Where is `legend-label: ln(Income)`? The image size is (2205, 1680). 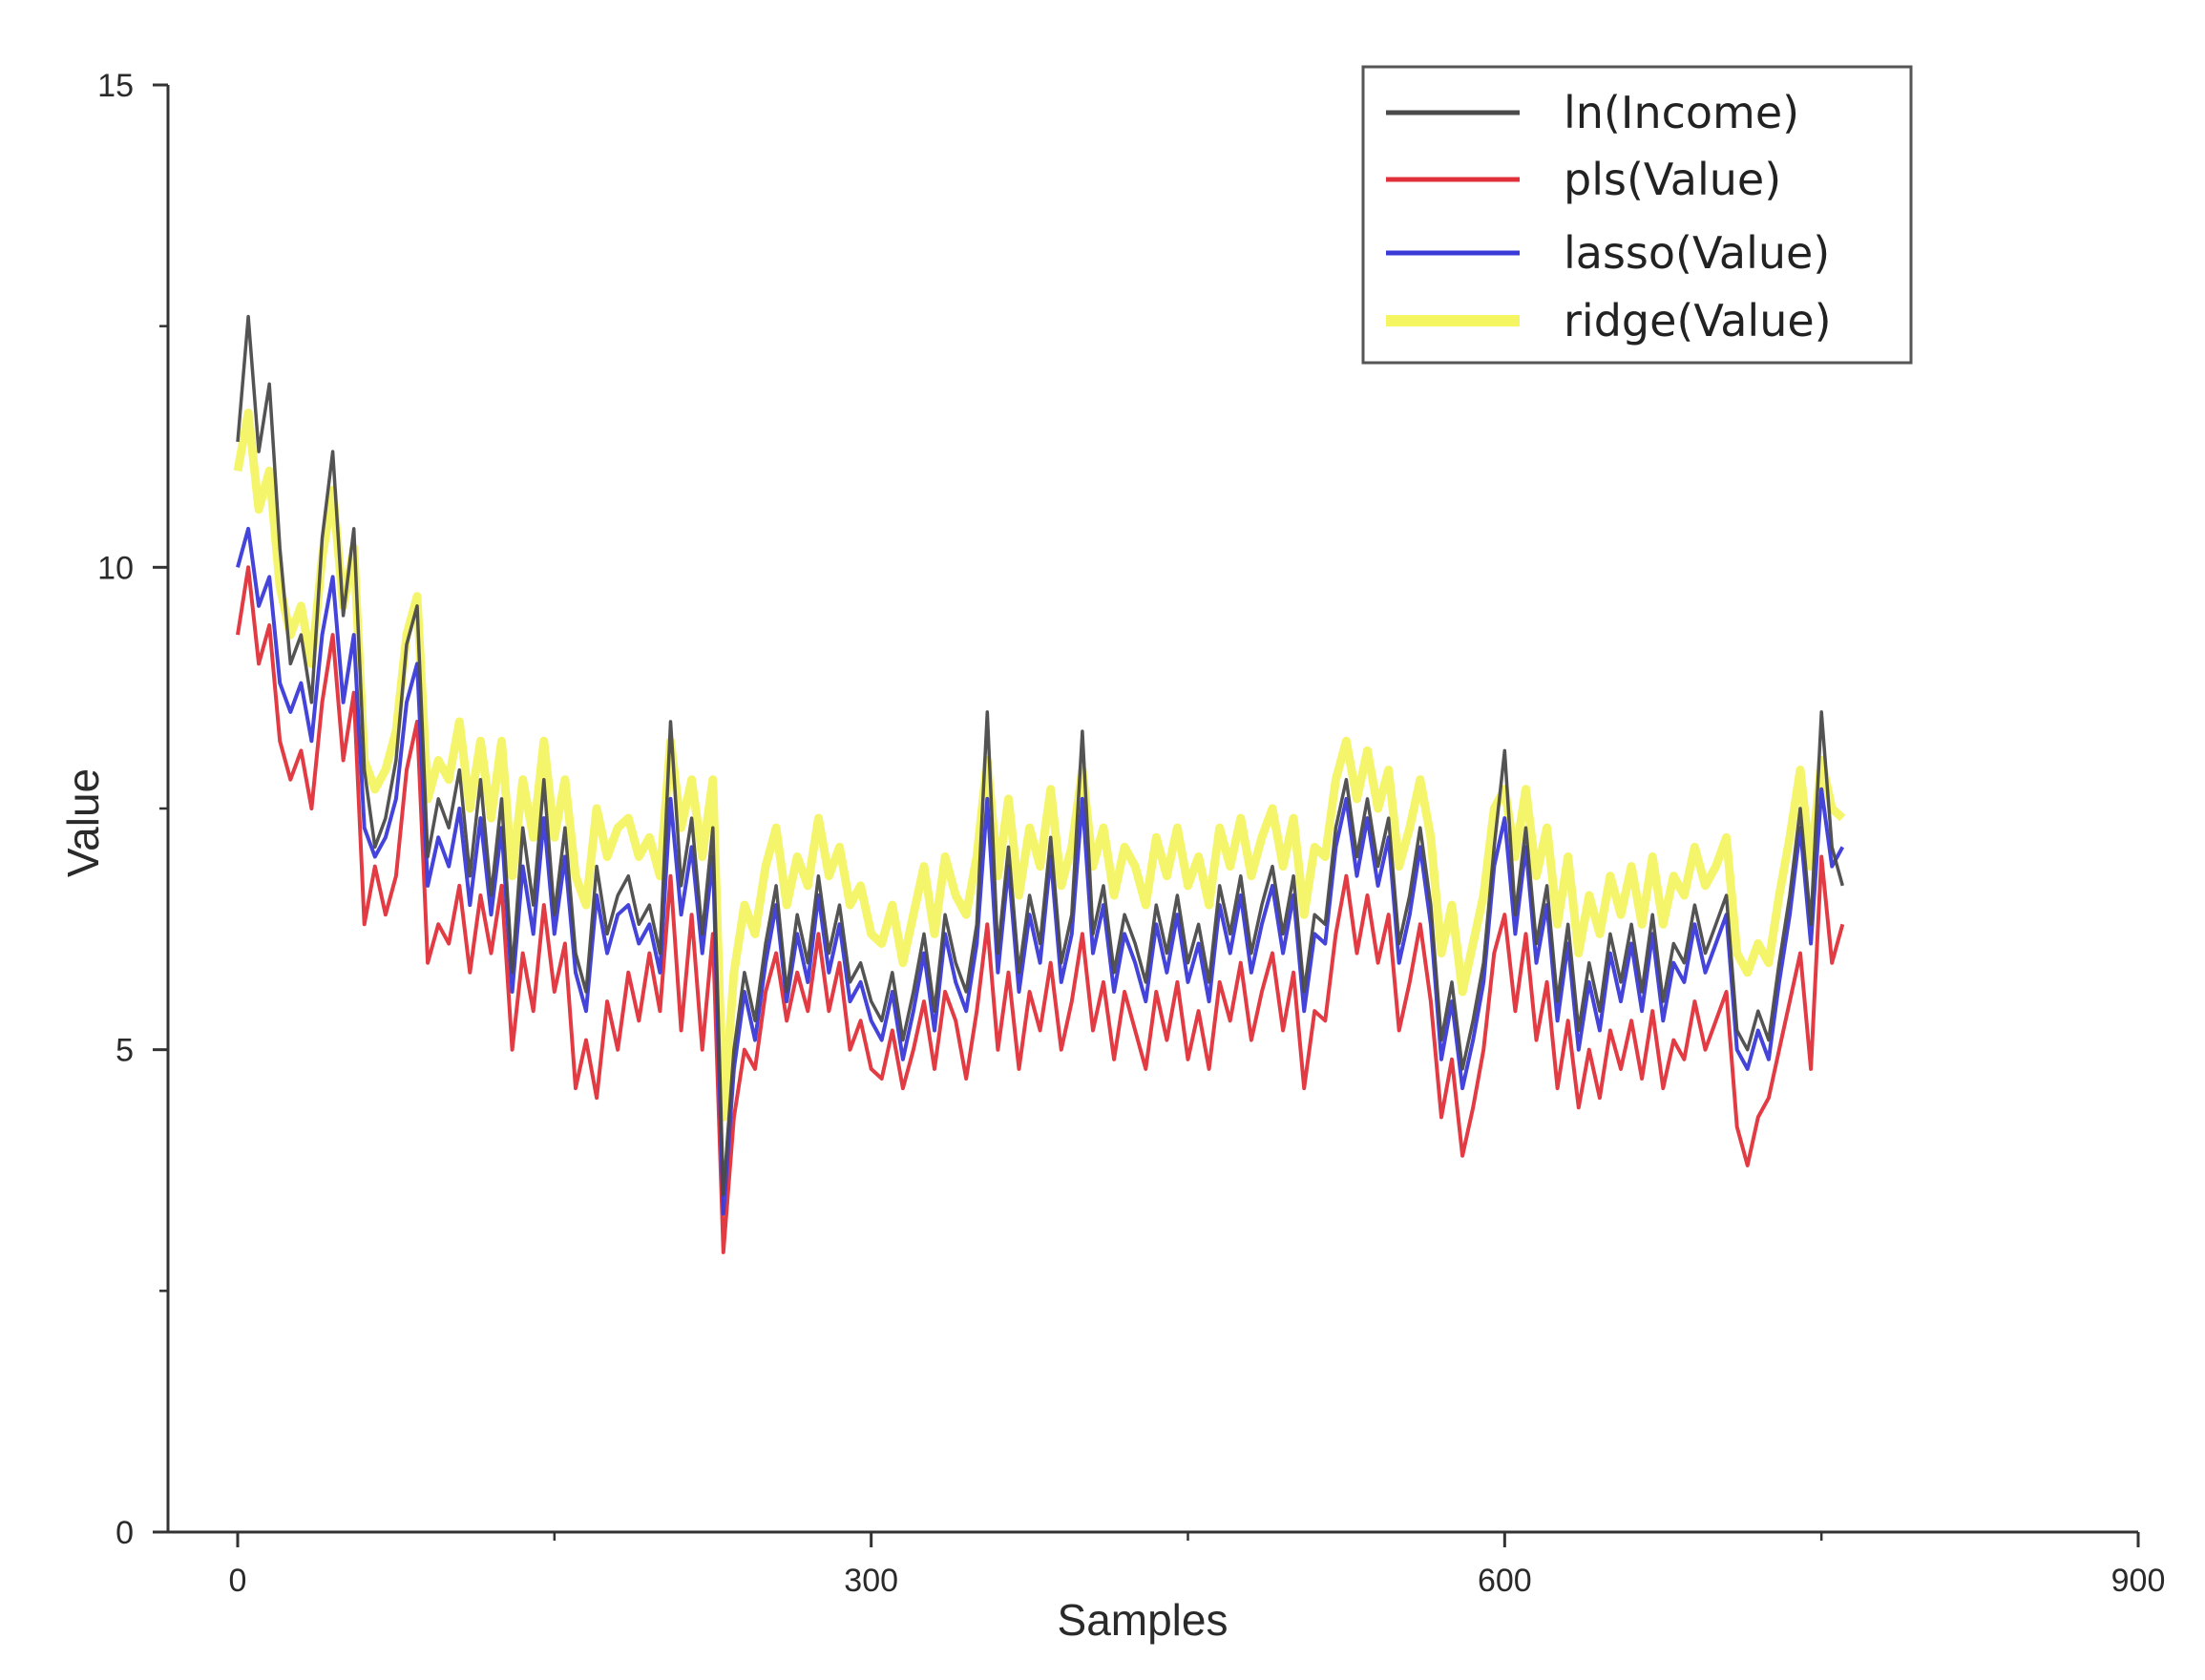
legend-label: ln(Income) is located at coordinates (1682, 113).